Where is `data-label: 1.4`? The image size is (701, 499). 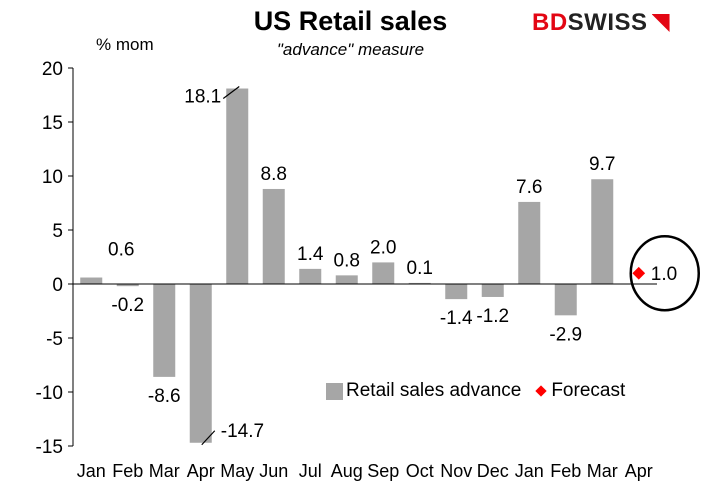
data-label: 1.4 is located at coordinates (310, 254).